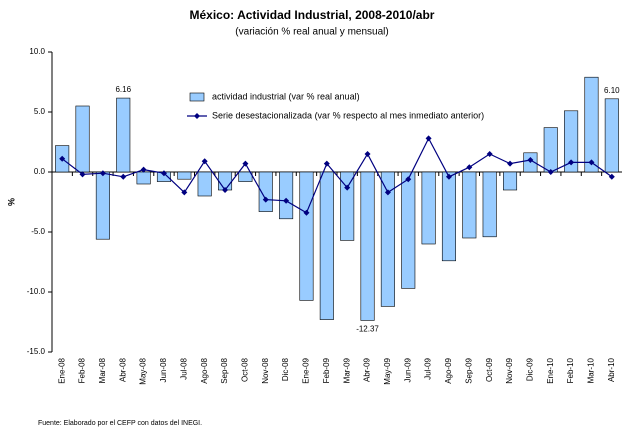  What do you see at coordinates (40, 171) in the screenshot?
I see `y-tick-label: 0.0` at bounding box center [40, 171].